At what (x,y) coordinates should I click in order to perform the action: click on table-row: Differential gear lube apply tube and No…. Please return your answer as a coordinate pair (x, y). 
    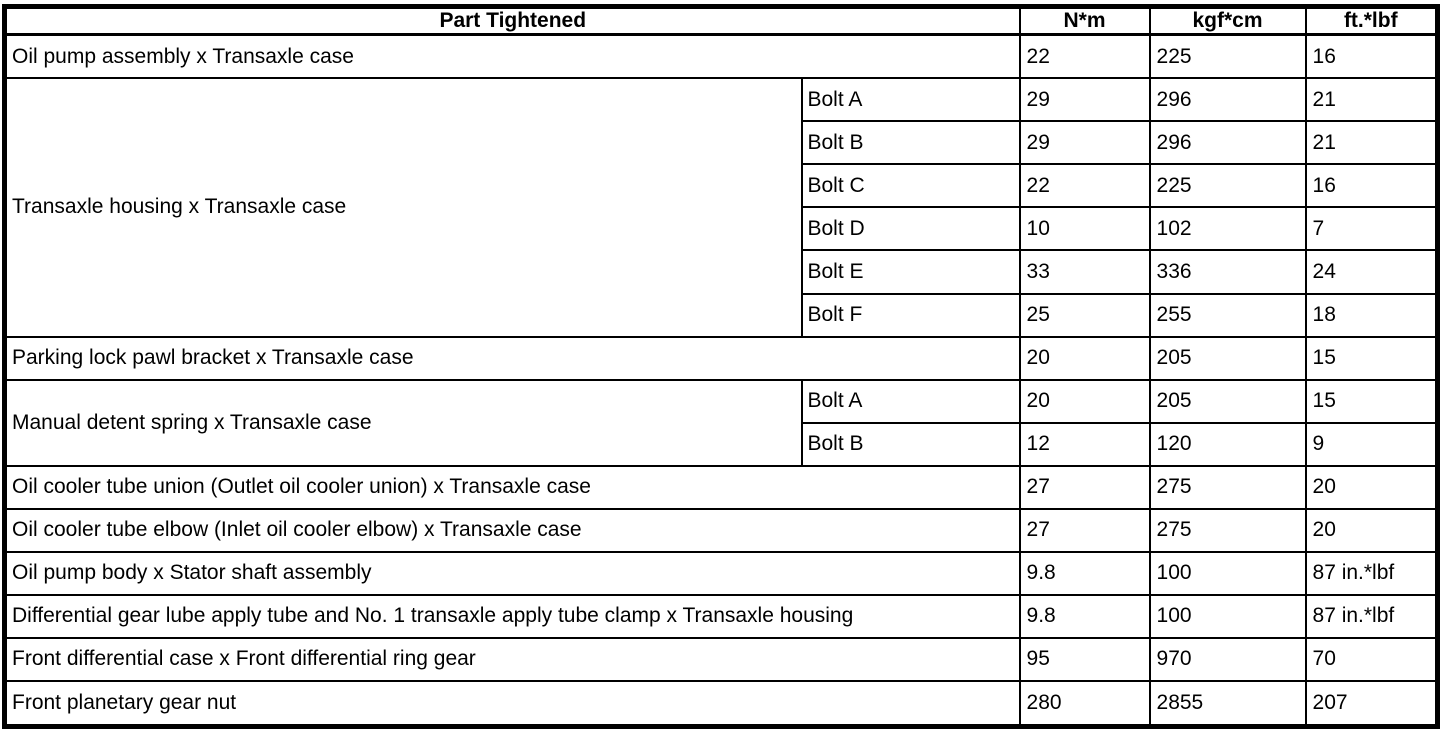
    Looking at the image, I should click on (721, 616).